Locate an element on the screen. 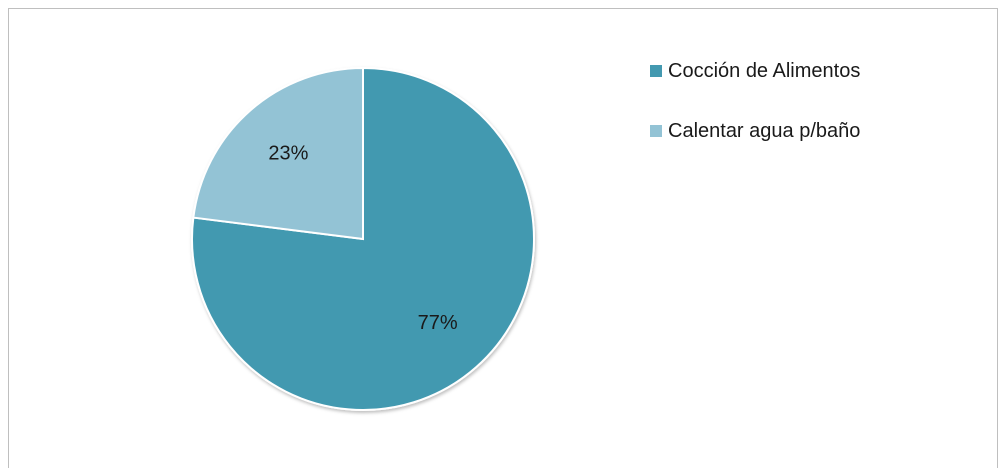 The height and width of the screenshot is (468, 999). legend-label-coccion: Cocción de Alimentos is located at coordinates (764, 70).